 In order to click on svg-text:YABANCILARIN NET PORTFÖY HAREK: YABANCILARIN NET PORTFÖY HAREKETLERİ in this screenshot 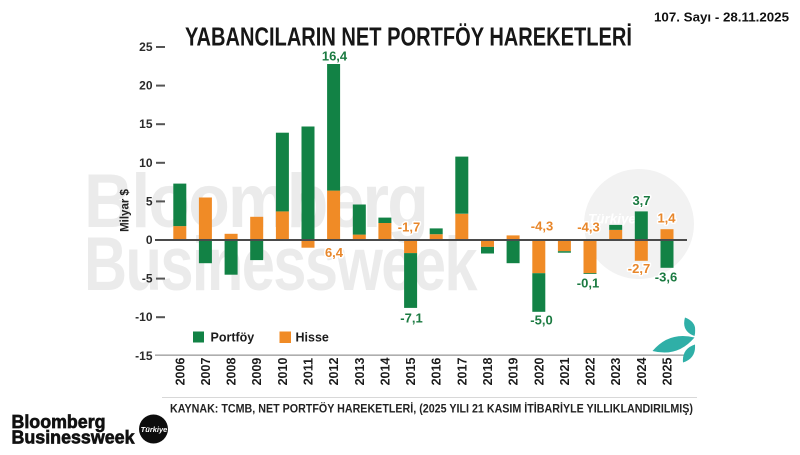, I will do `click(408, 37)`.